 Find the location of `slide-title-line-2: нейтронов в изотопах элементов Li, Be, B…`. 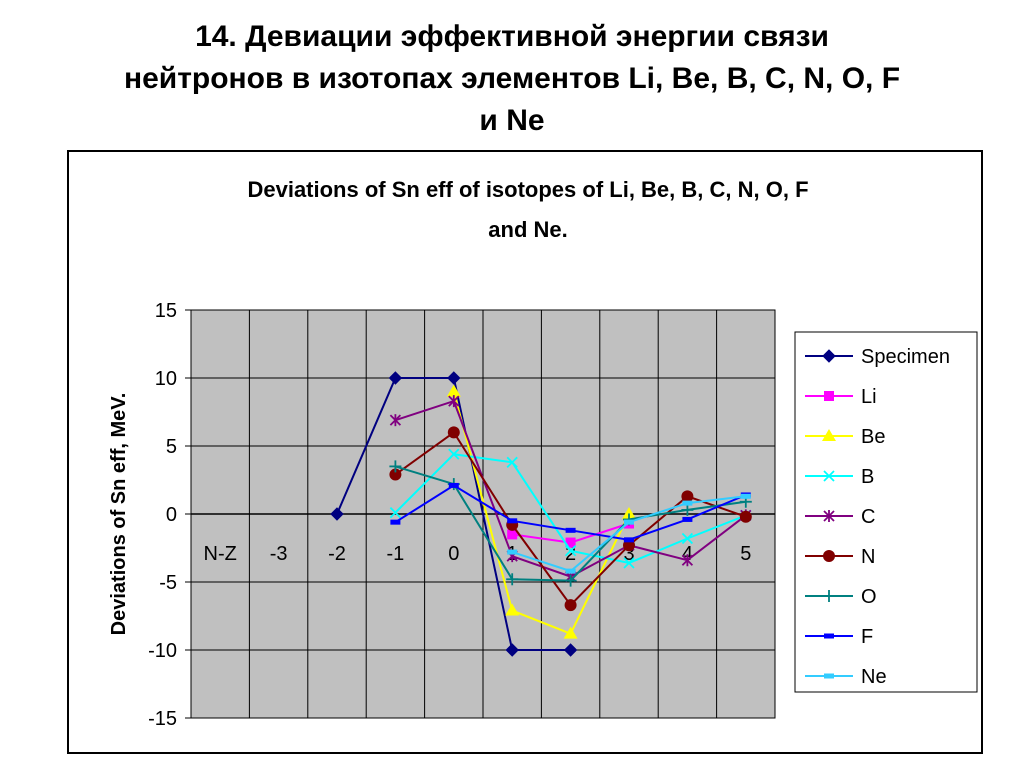

slide-title-line-2: нейтронов в изотопах элементов Li, Be, B… is located at coordinates (512, 78).